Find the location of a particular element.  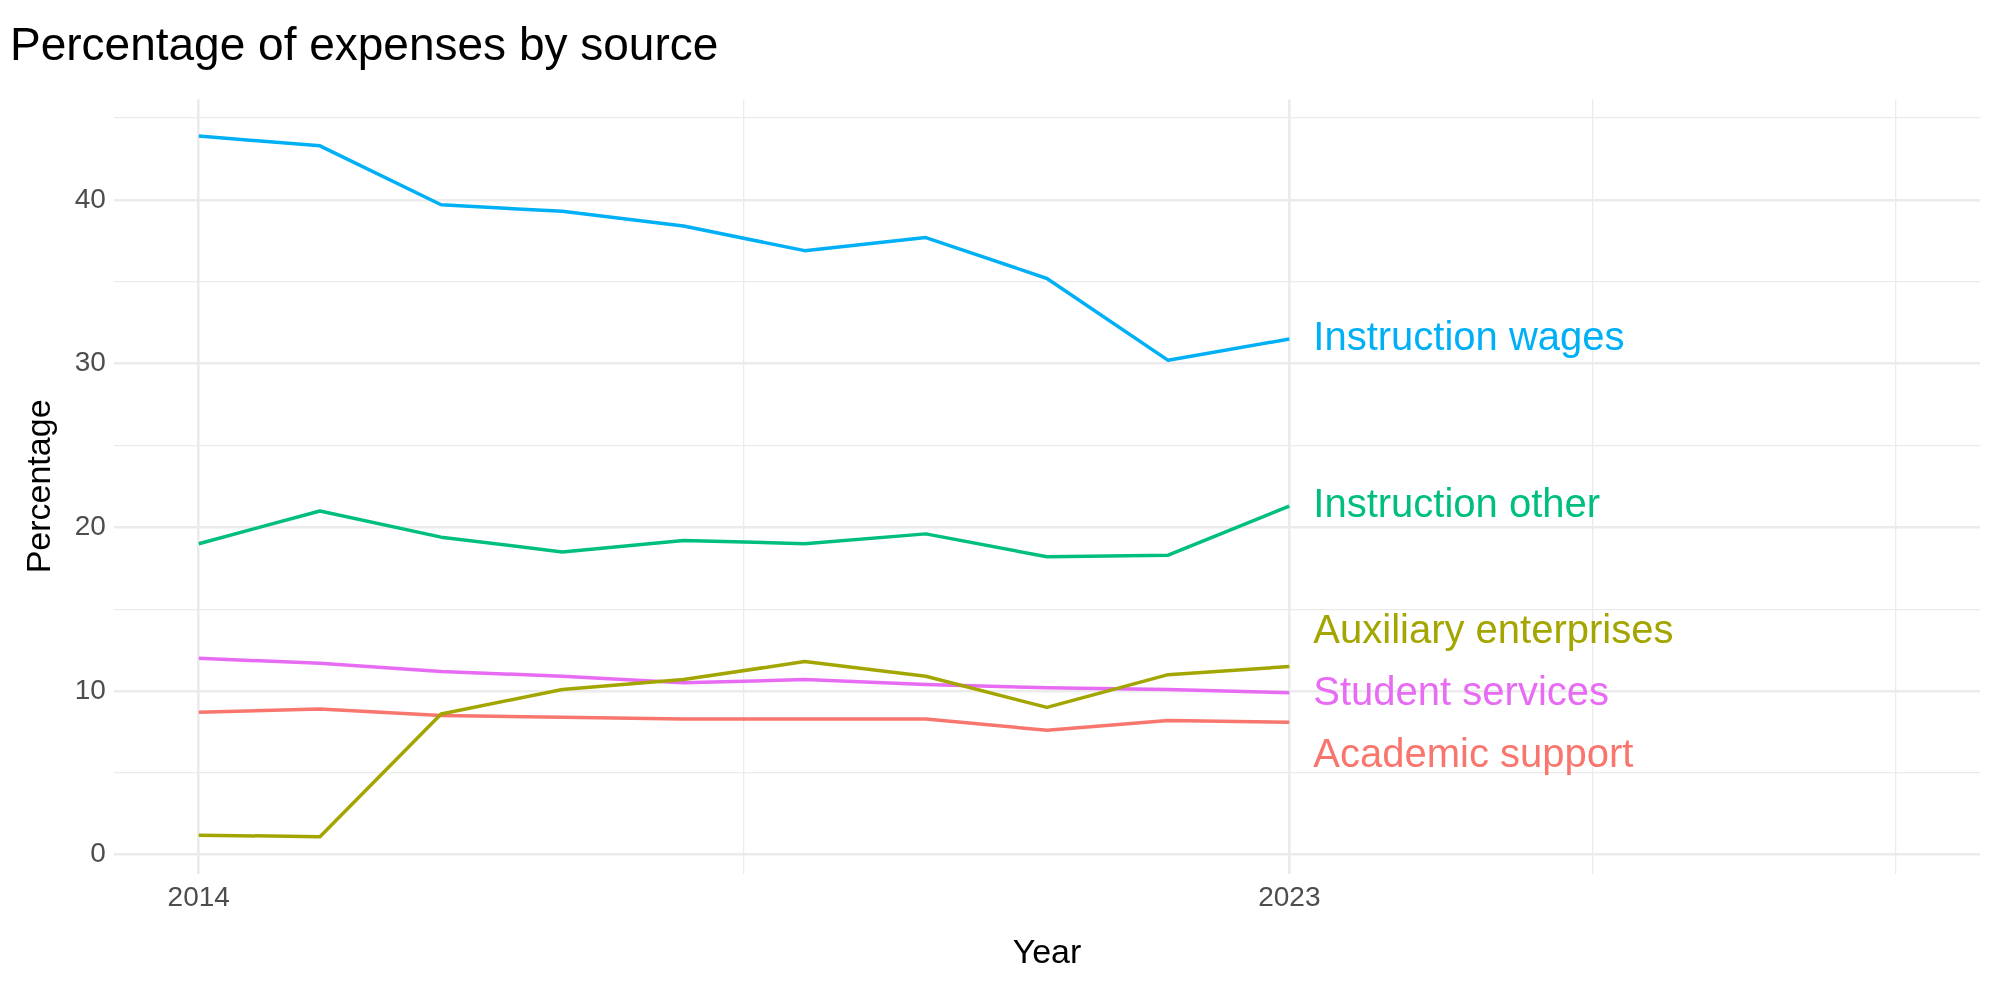

series-label: Academic support is located at coordinates (1473, 752).